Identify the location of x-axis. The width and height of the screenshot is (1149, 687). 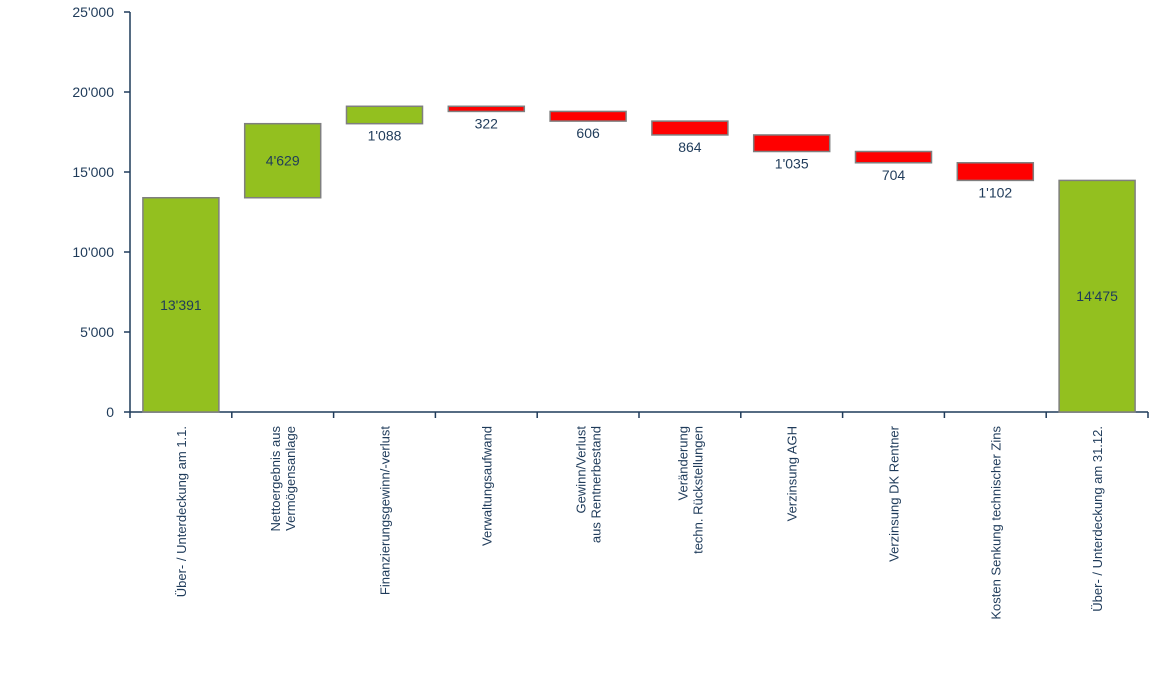
(639, 414).